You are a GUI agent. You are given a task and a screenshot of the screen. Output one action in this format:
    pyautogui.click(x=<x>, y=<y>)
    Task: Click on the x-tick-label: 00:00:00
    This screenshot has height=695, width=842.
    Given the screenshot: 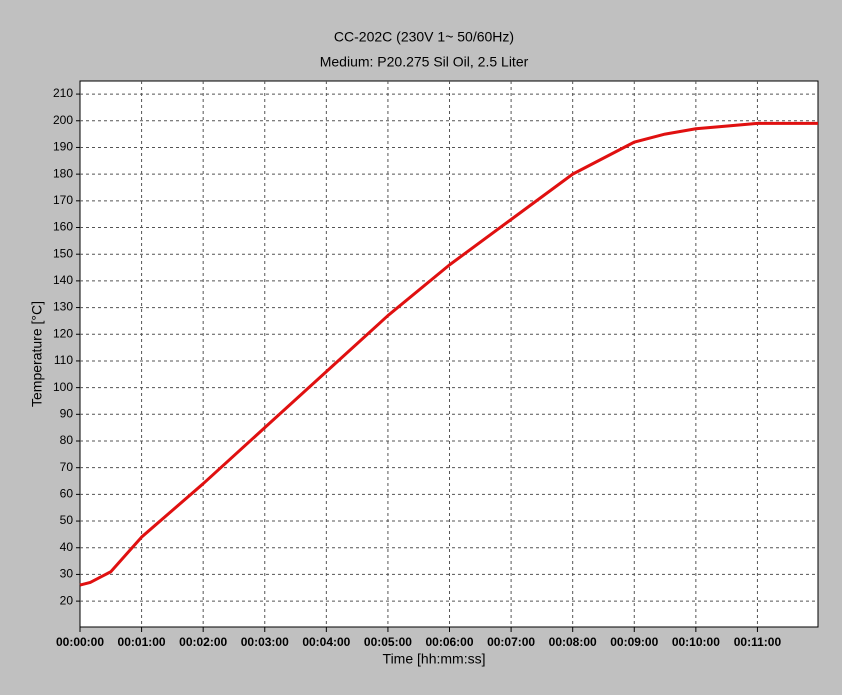 What is the action you would take?
    pyautogui.click(x=80, y=642)
    